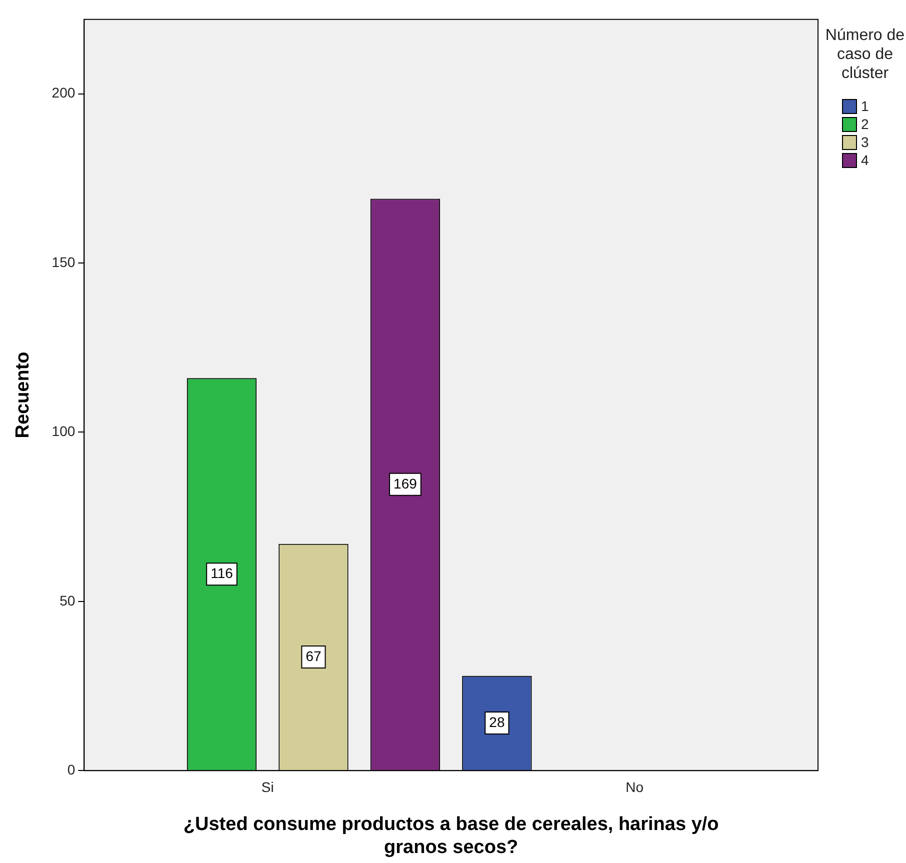 The height and width of the screenshot is (863, 906). What do you see at coordinates (71, 769) in the screenshot?
I see `y-tick-label: 0` at bounding box center [71, 769].